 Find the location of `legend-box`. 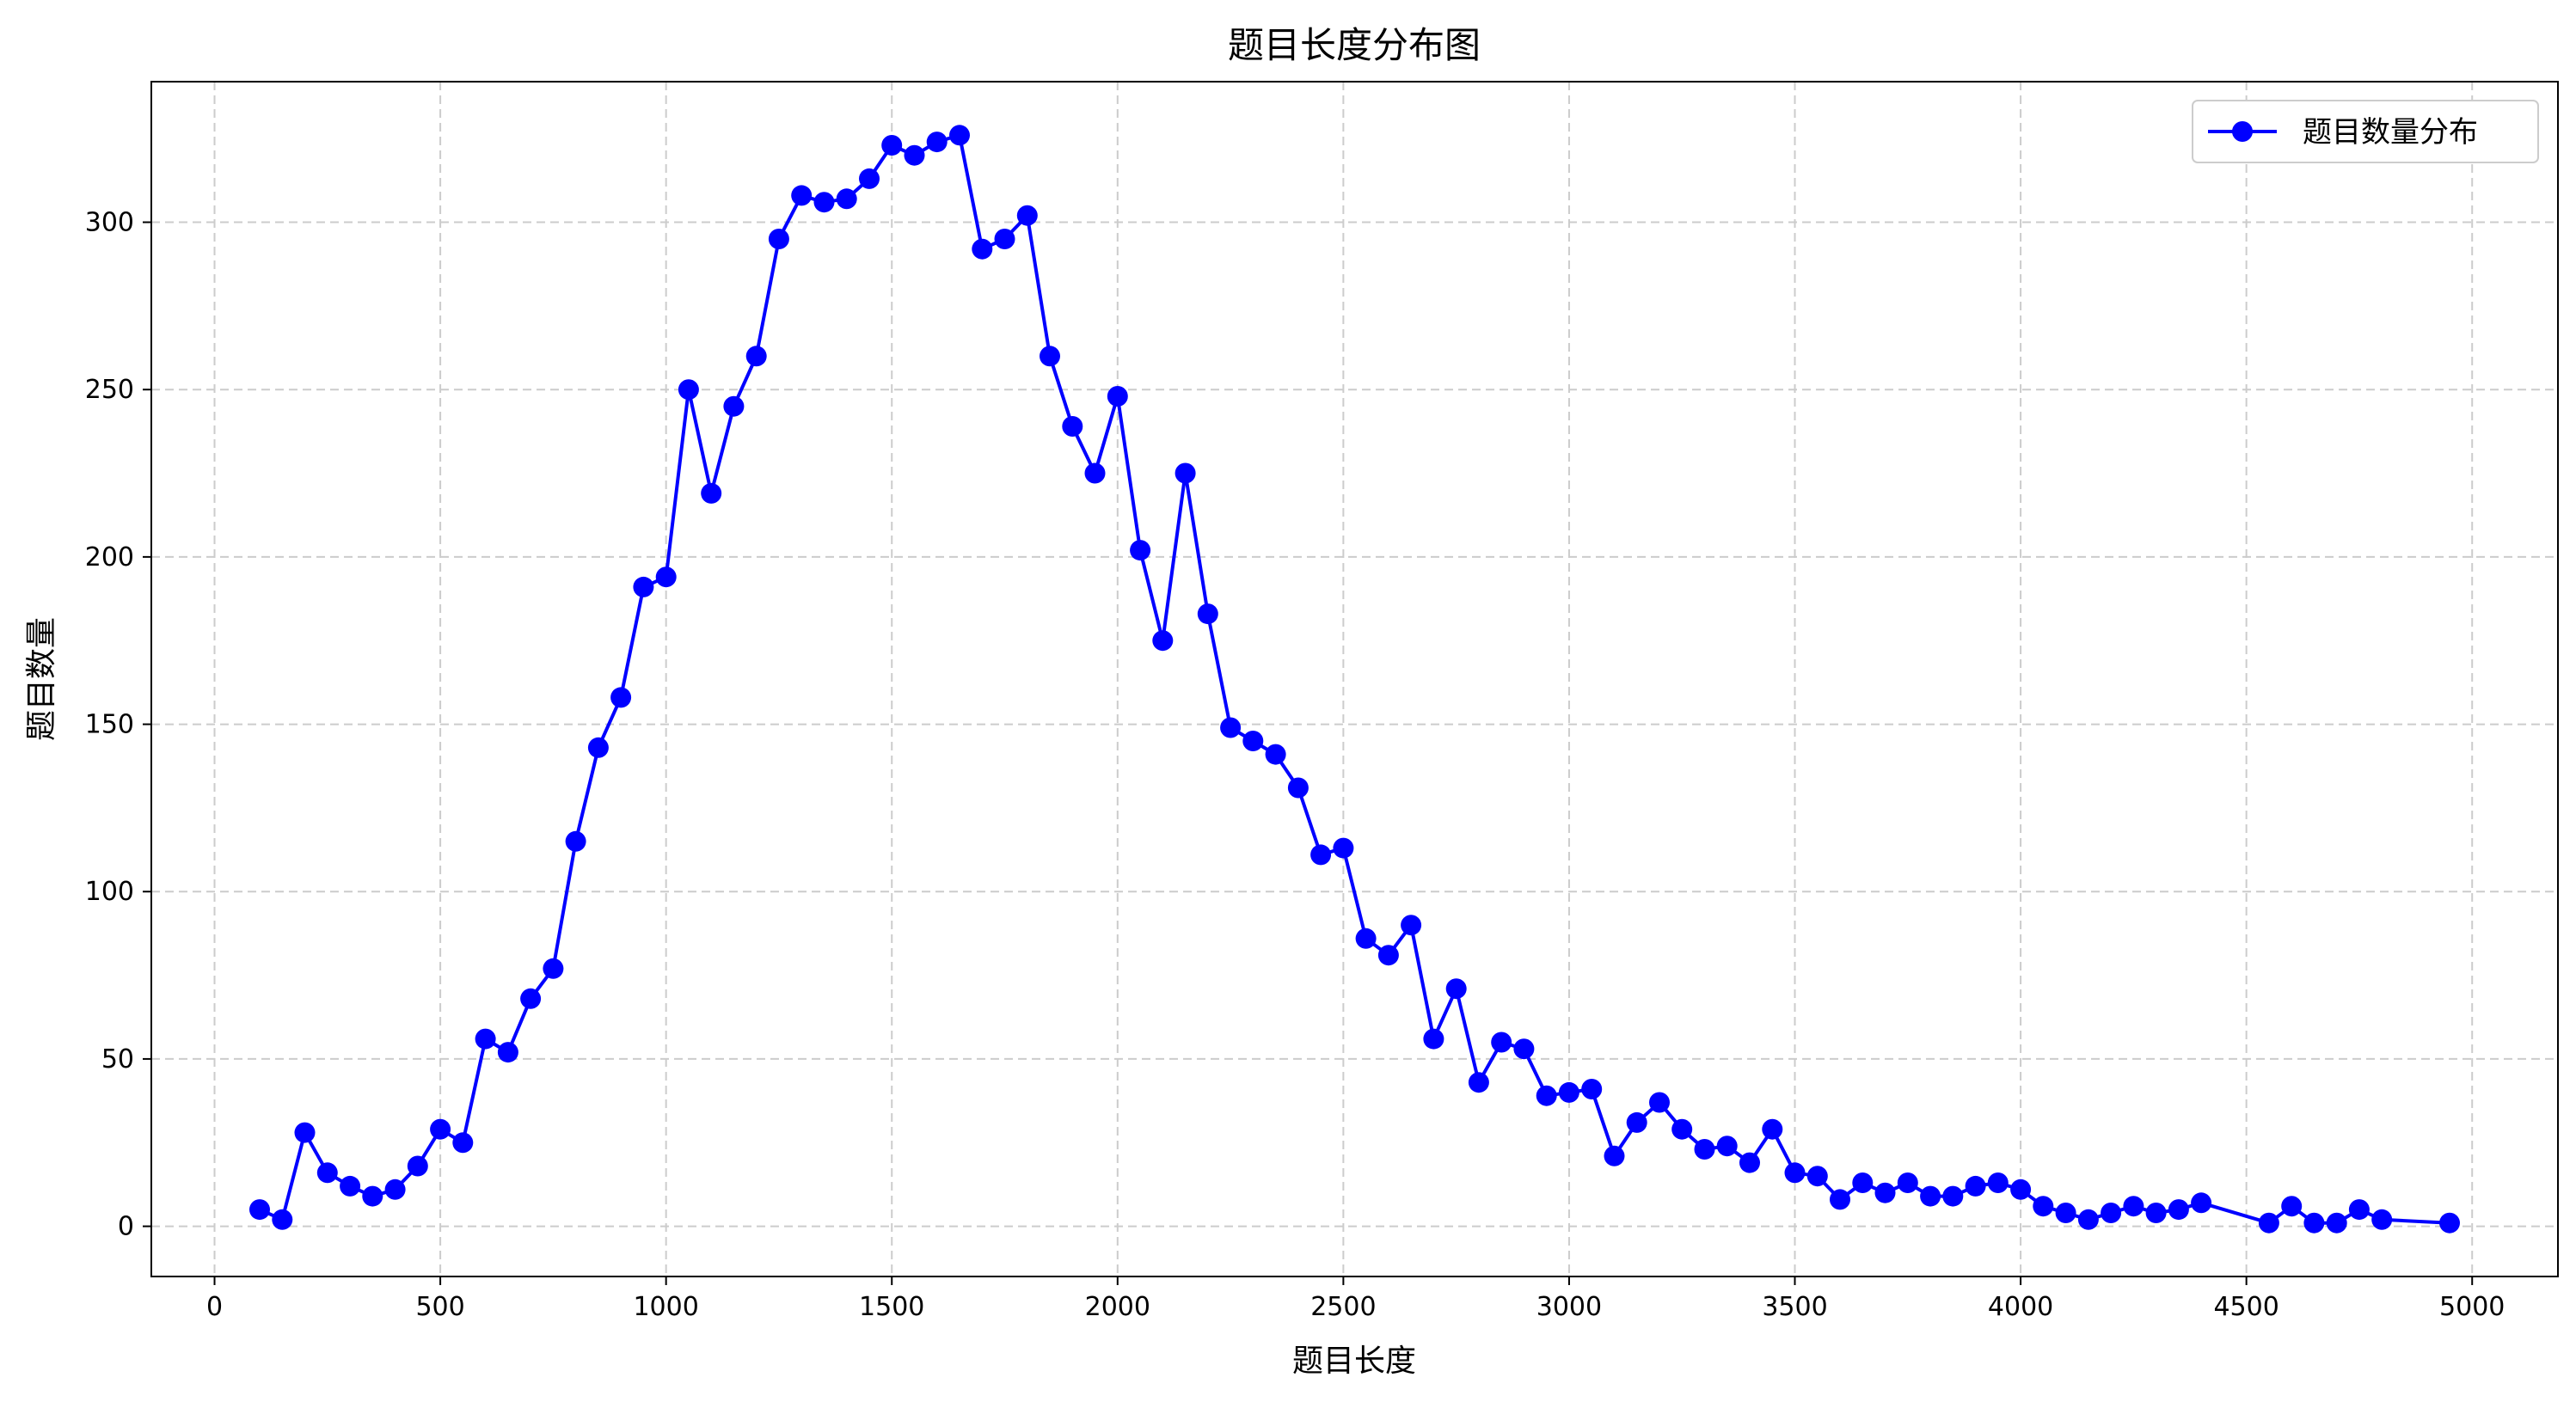

legend-box is located at coordinates (2365, 131).